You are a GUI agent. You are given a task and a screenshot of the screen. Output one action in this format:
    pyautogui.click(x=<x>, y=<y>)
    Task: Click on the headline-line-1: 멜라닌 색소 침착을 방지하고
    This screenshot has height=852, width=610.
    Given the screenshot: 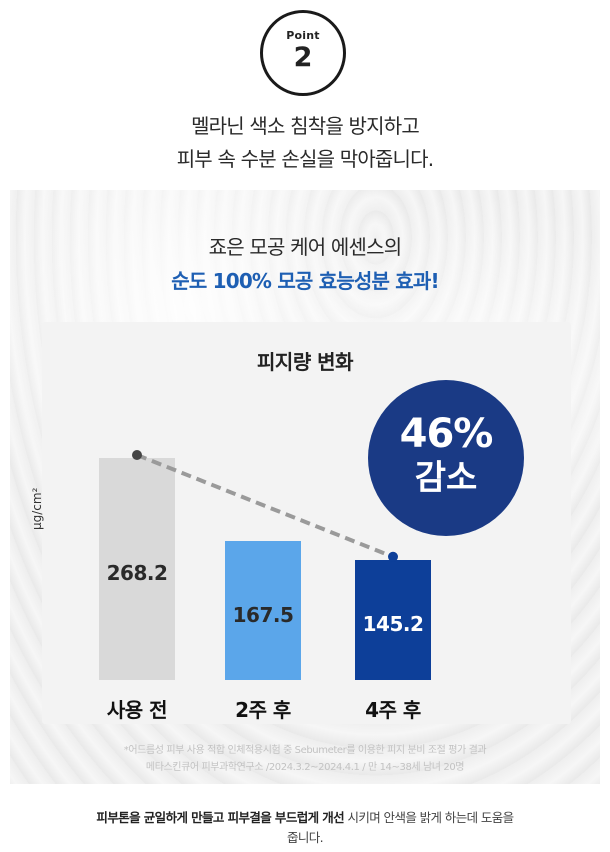 What is the action you would take?
    pyautogui.click(x=305, y=126)
    